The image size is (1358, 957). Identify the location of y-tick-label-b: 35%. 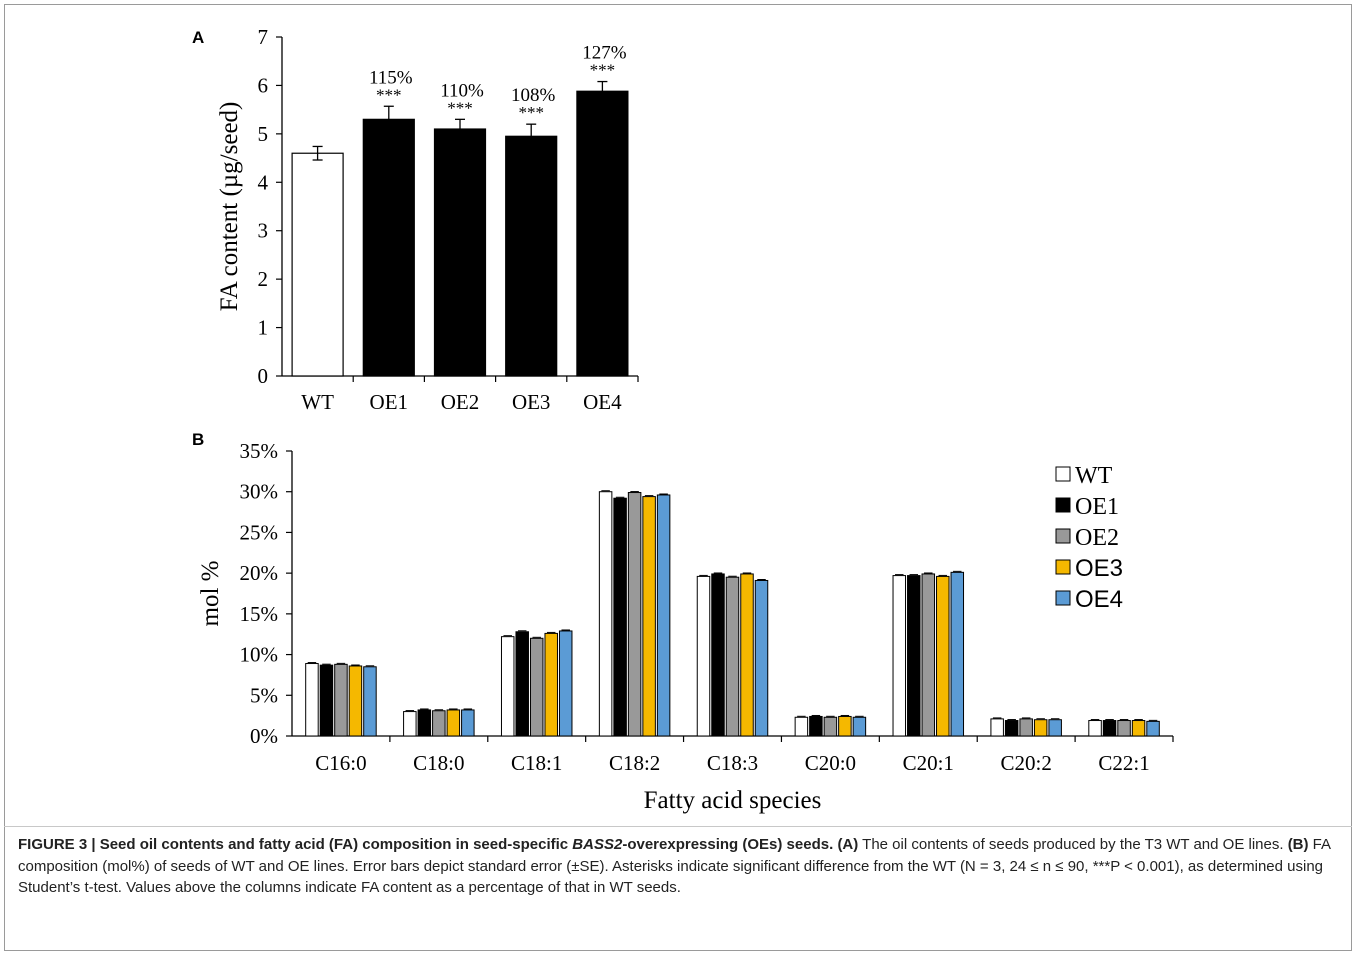
(259, 451).